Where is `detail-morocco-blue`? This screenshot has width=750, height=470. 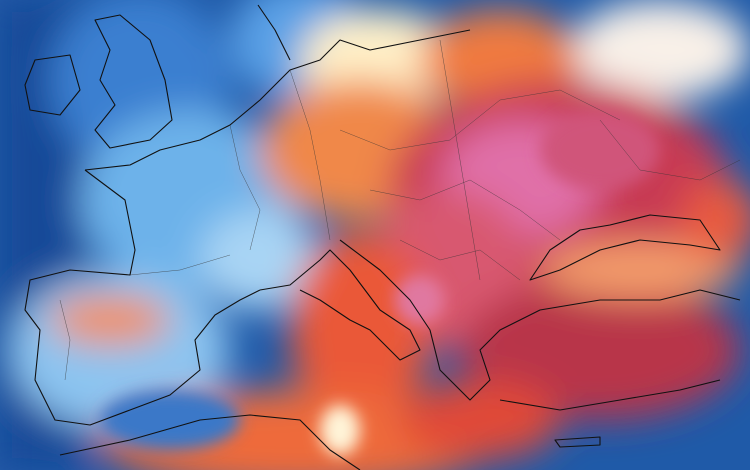
detail-morocco-blue is located at coordinates (170, 420).